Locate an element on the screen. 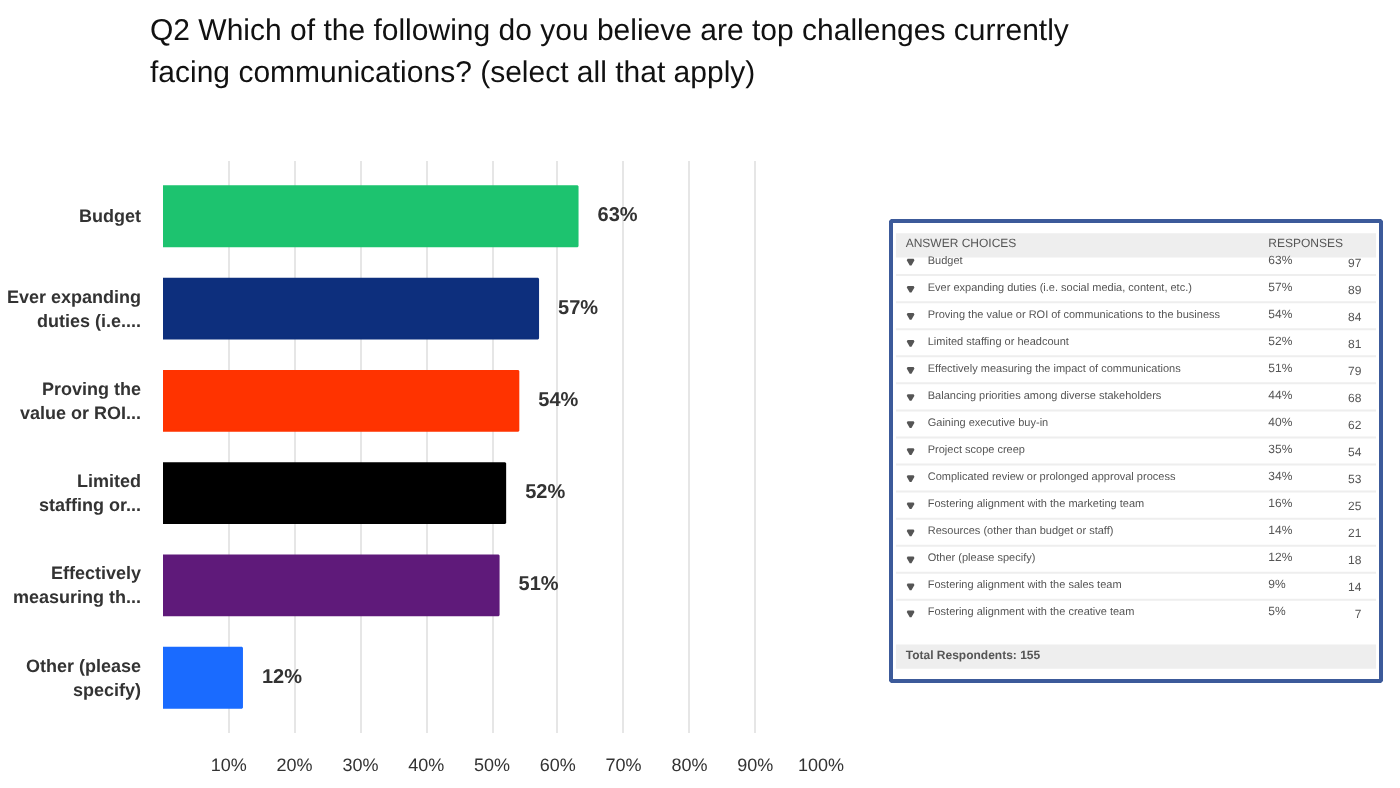 The height and width of the screenshot is (788, 1400). x-tick-label: 100% is located at coordinates (821, 765).